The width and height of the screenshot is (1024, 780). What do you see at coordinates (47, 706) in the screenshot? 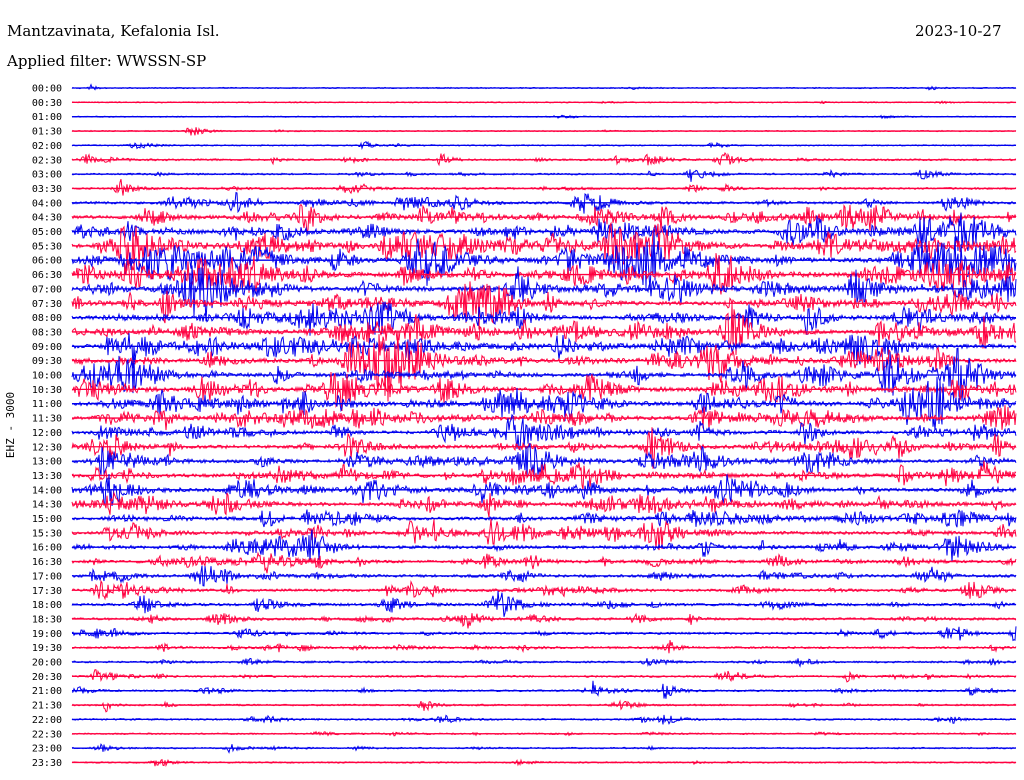
I see `time-label: 21:30` at bounding box center [47, 706].